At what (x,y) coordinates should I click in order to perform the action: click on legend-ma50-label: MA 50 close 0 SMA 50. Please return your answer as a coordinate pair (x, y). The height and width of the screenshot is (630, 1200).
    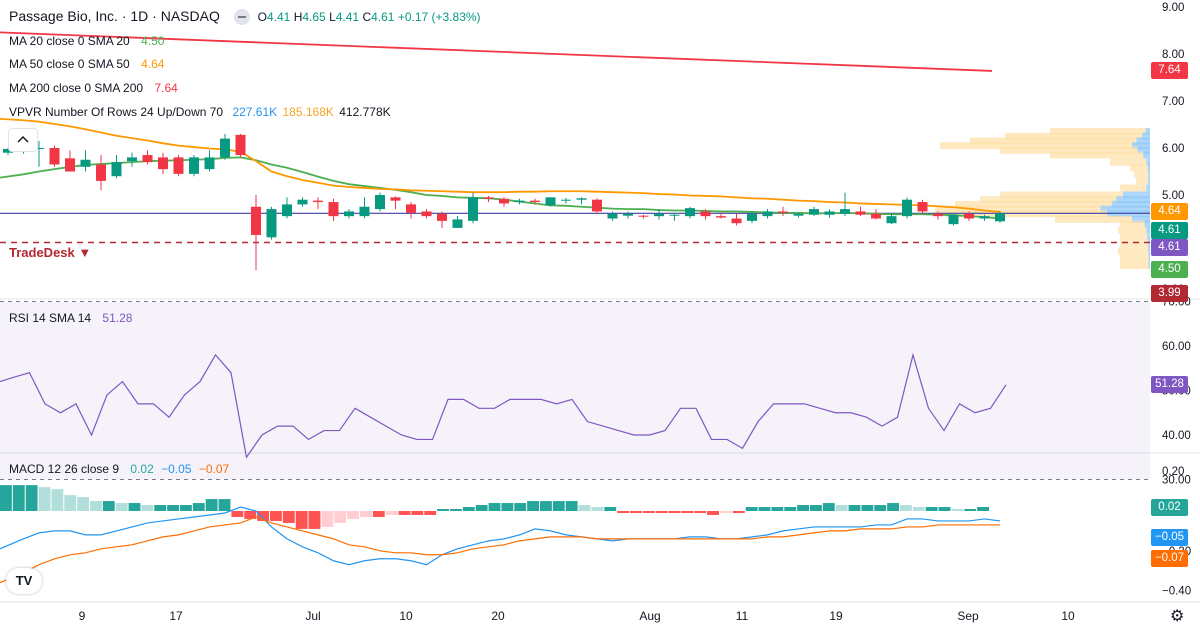
    Looking at the image, I should click on (69, 64).